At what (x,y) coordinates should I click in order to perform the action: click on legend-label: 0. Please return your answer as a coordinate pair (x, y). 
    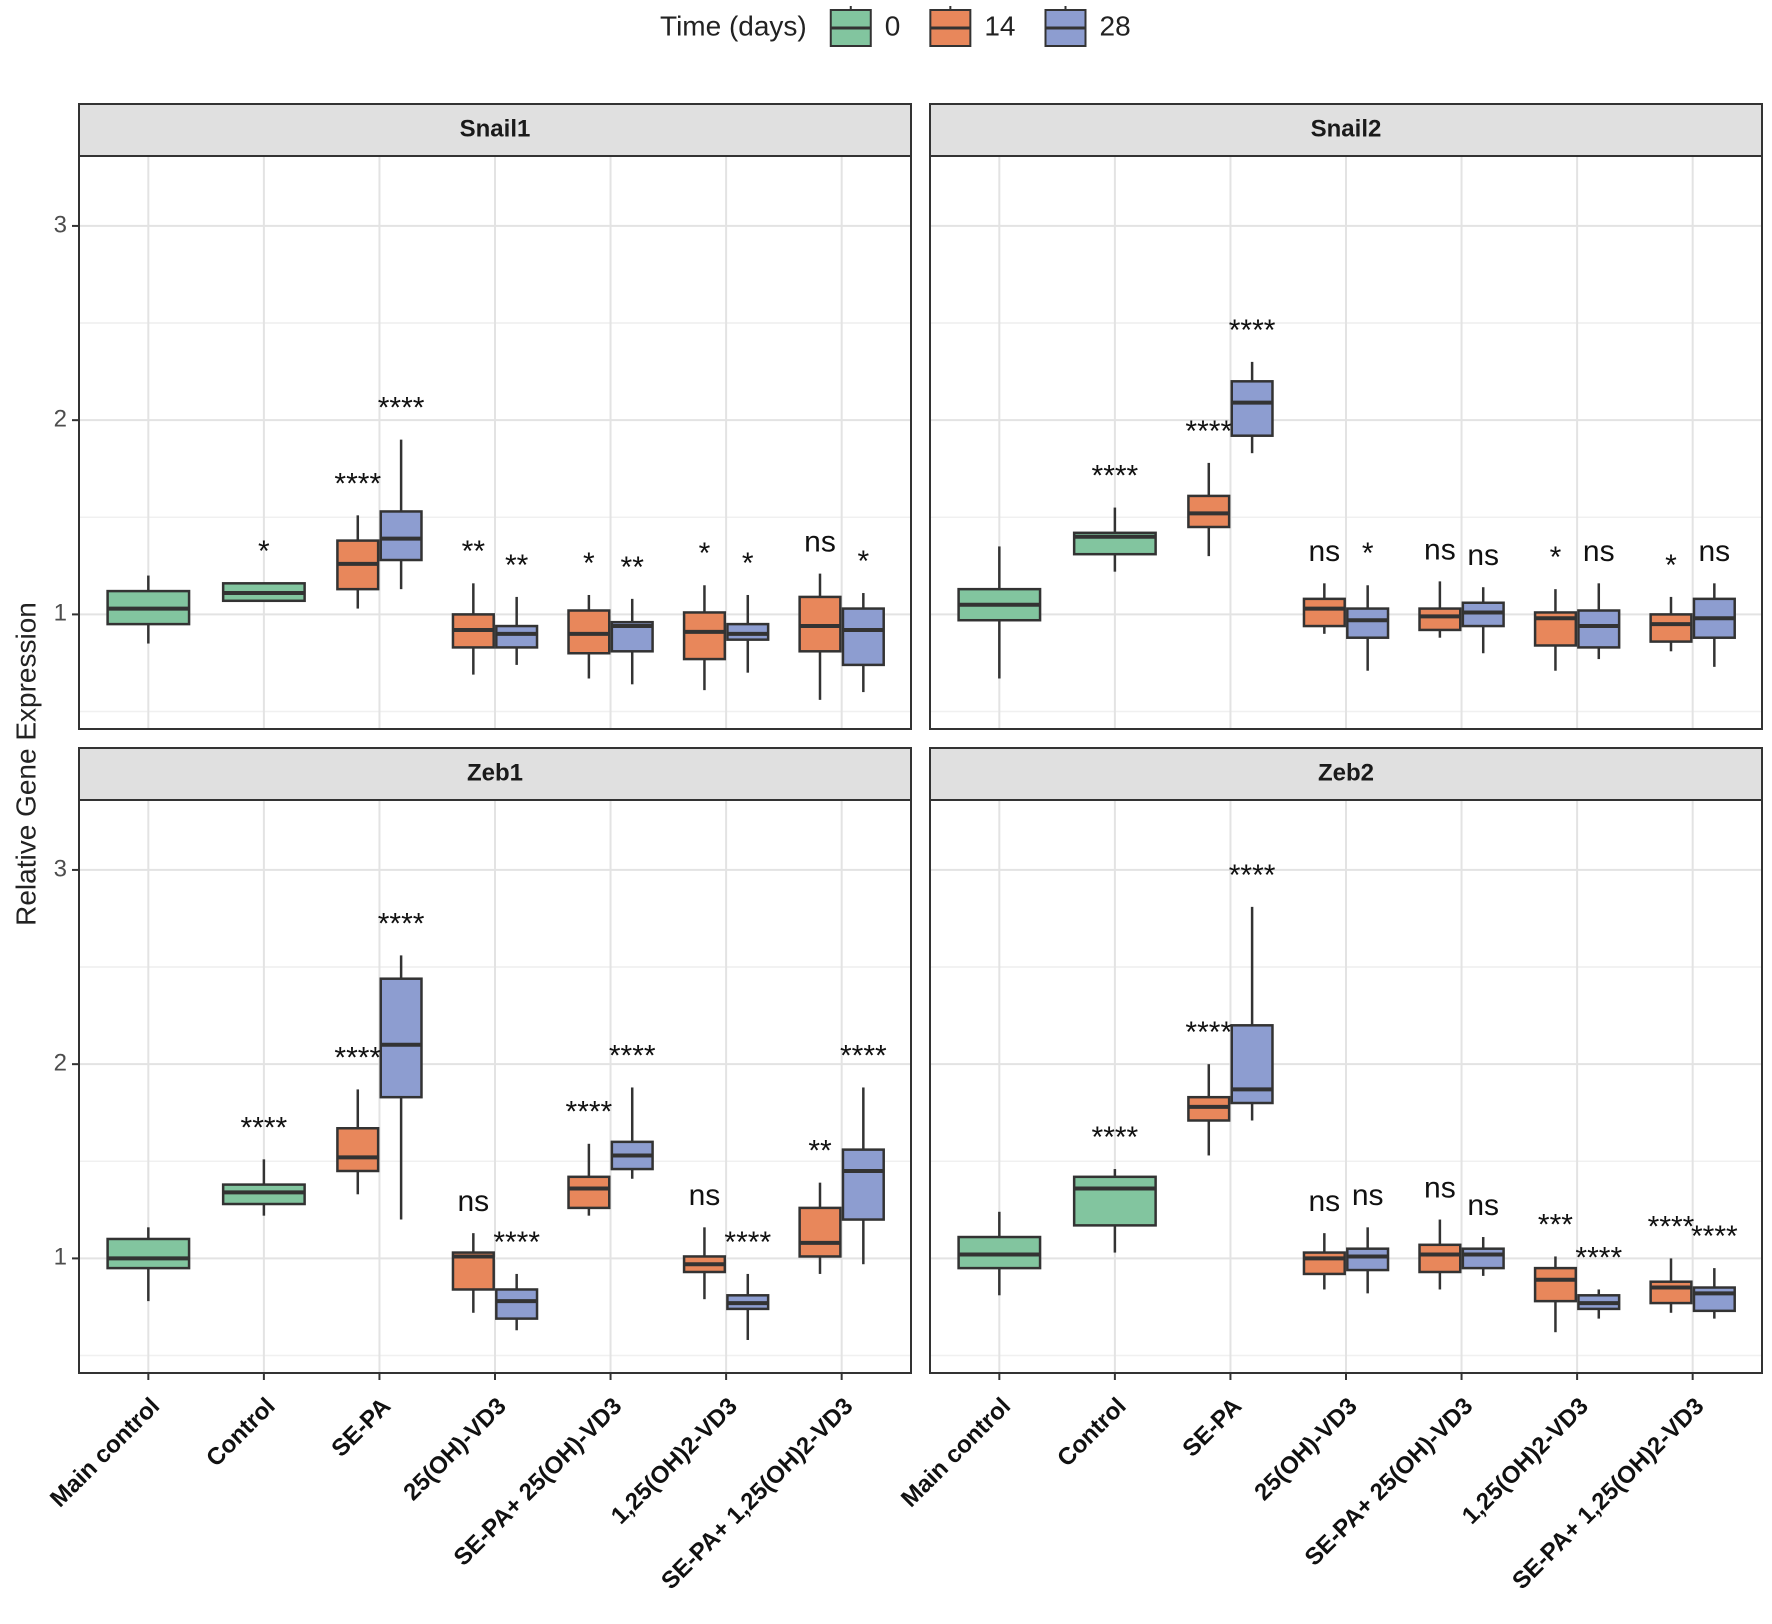
    Looking at the image, I should click on (893, 25).